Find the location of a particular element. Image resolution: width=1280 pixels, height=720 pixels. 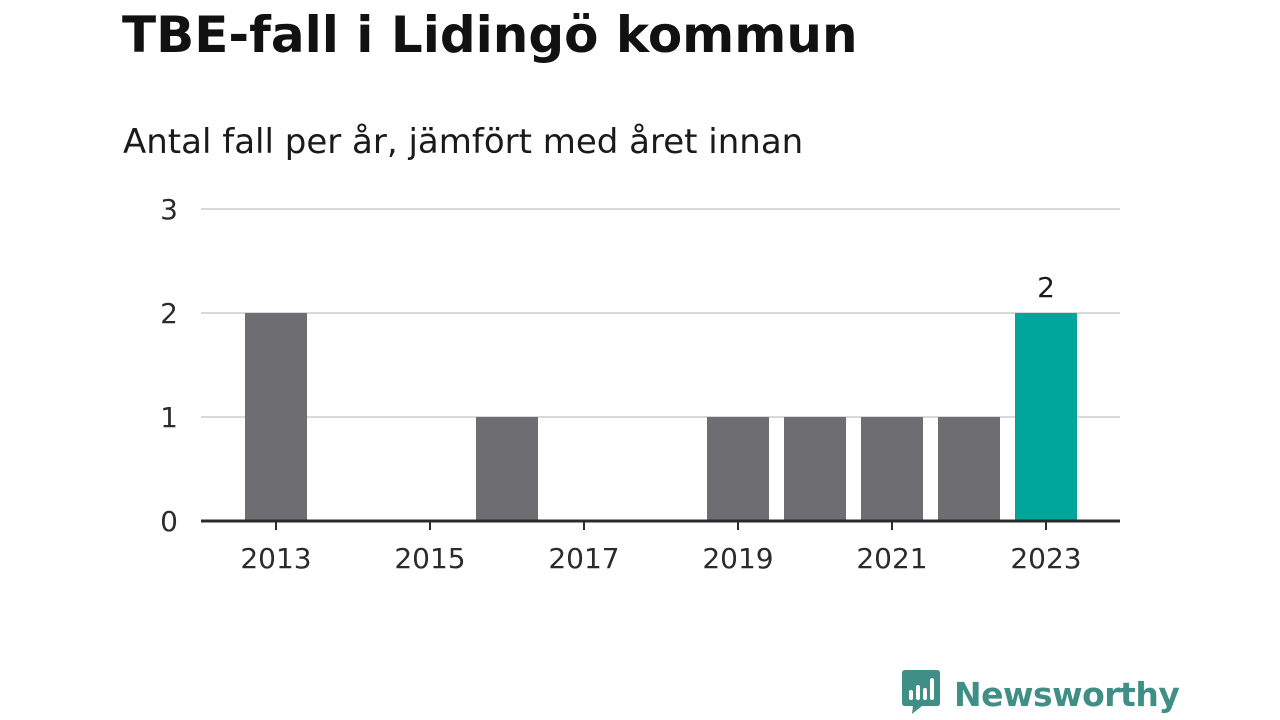

bar-2020 is located at coordinates (815, 469).